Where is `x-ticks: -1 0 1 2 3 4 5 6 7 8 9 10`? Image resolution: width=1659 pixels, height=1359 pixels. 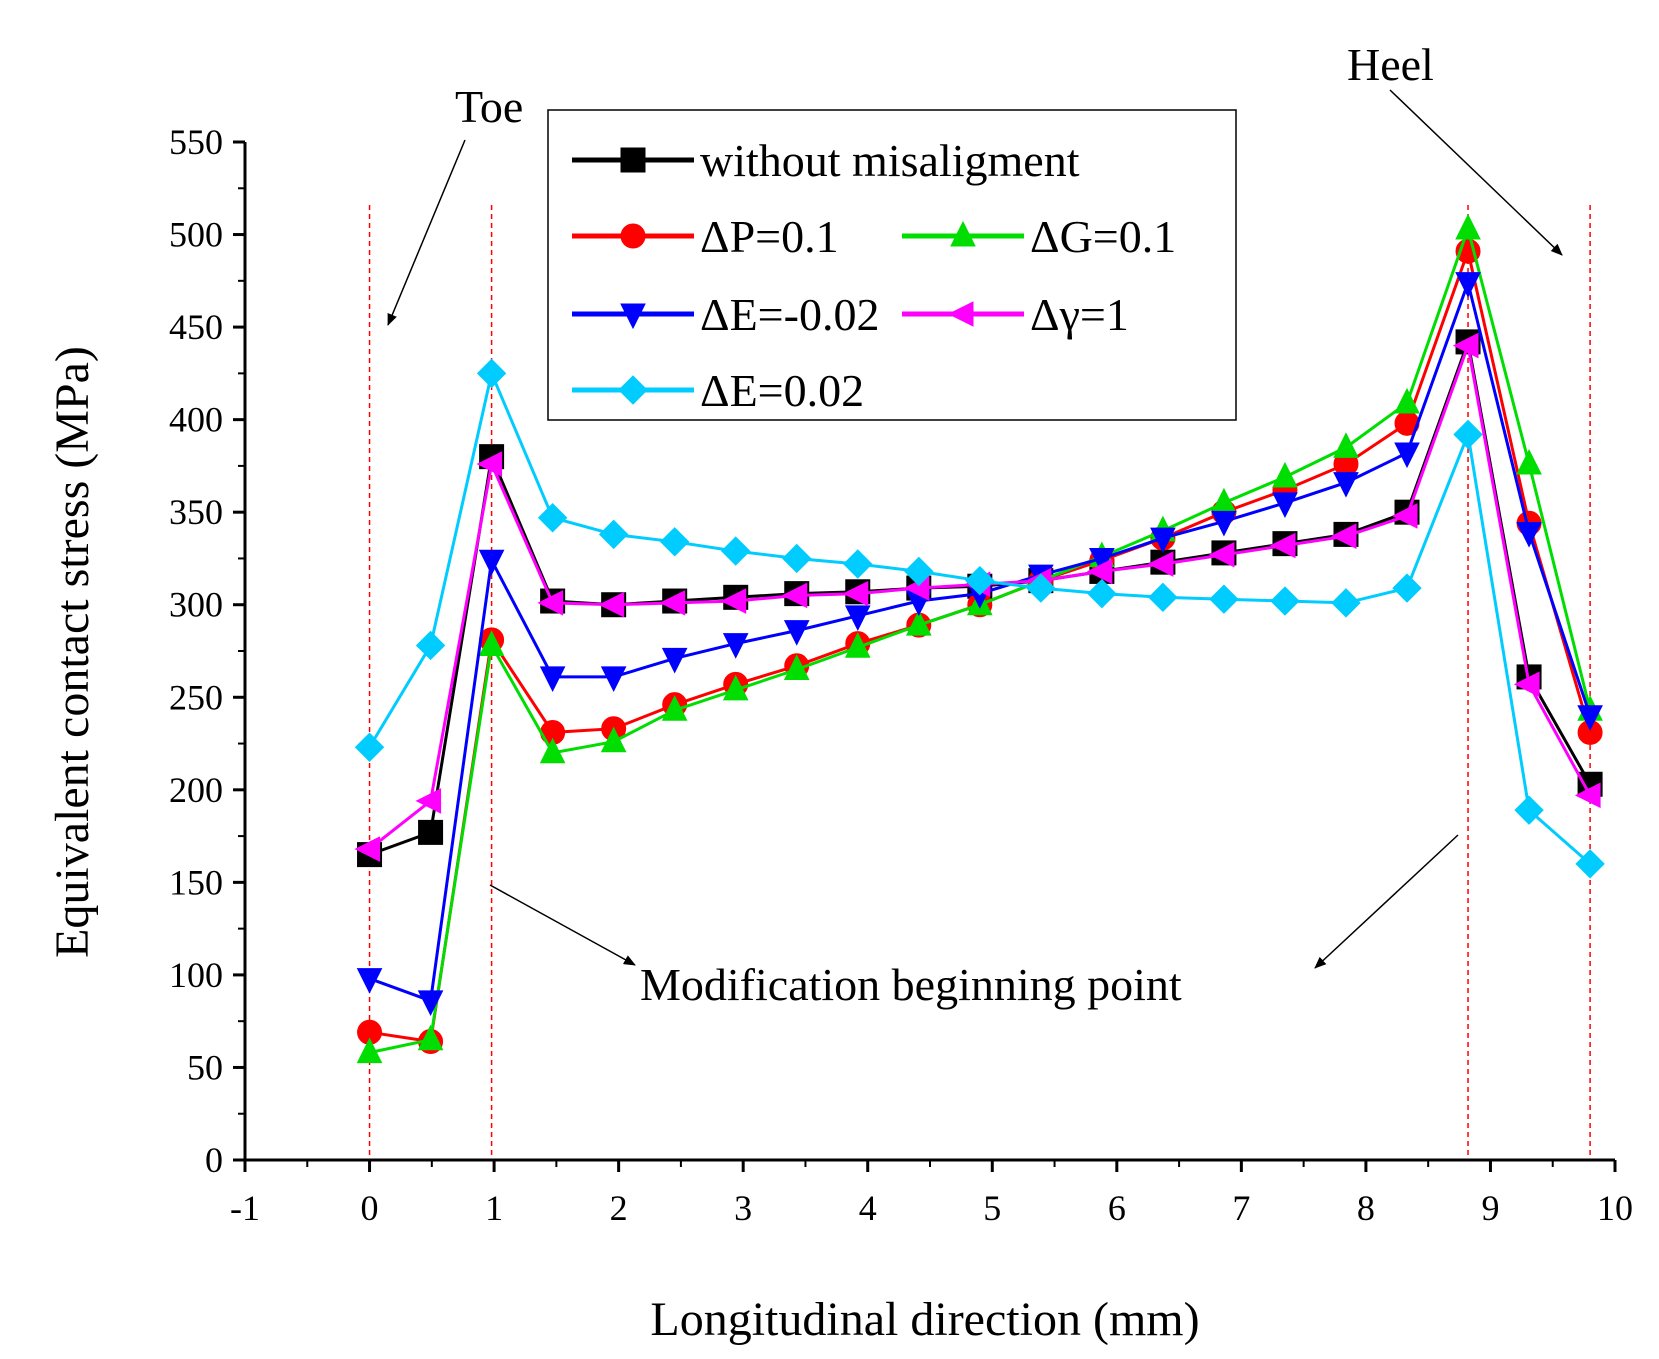 x-ticks: -1 0 1 2 3 4 5 6 7 8 9 10 is located at coordinates (931, 1194).